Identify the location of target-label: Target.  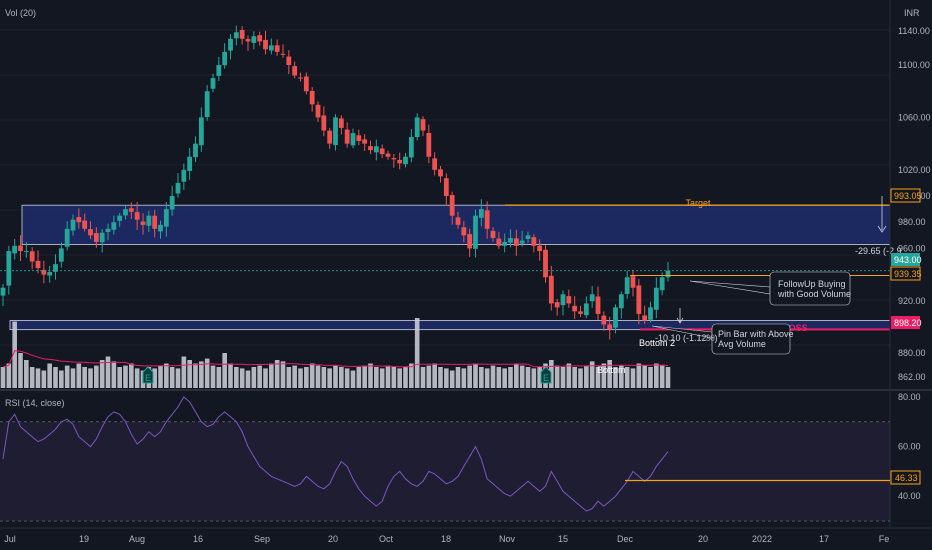
(698, 203).